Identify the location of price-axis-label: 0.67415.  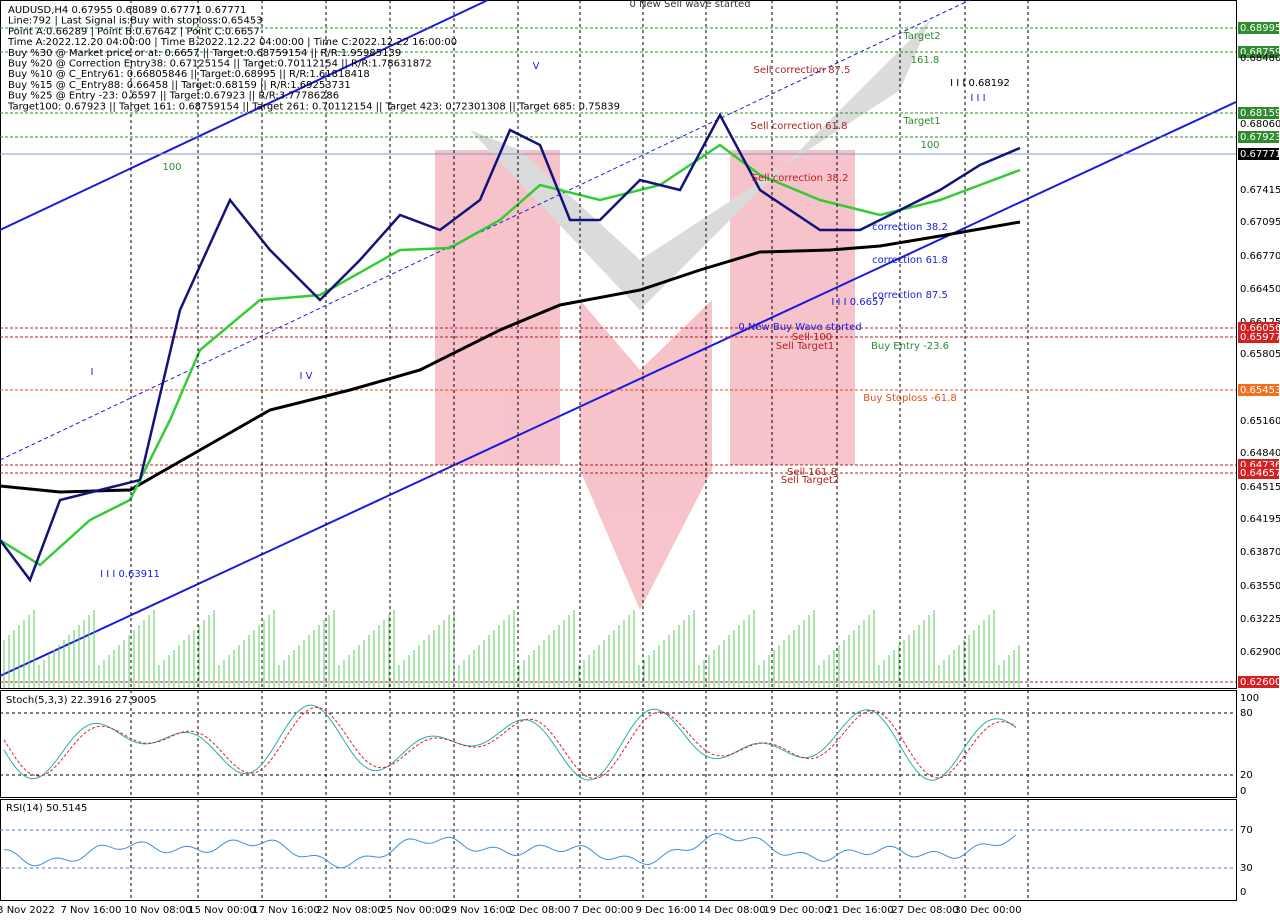
(1260, 190).